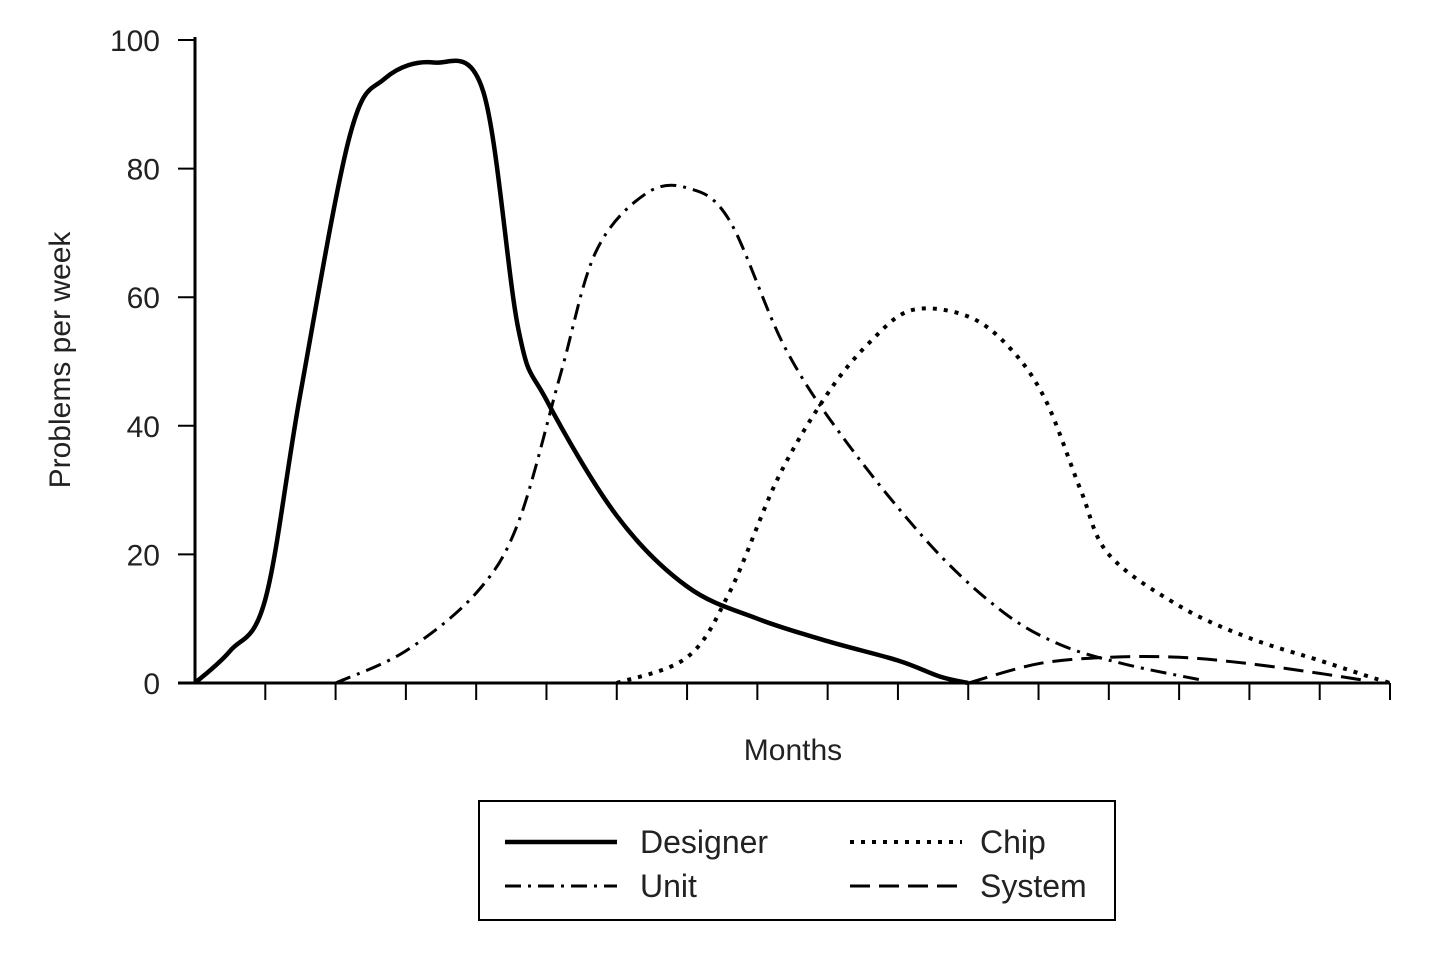  Describe the element at coordinates (143, 170) in the screenshot. I see `y-tick-label: 80` at that location.